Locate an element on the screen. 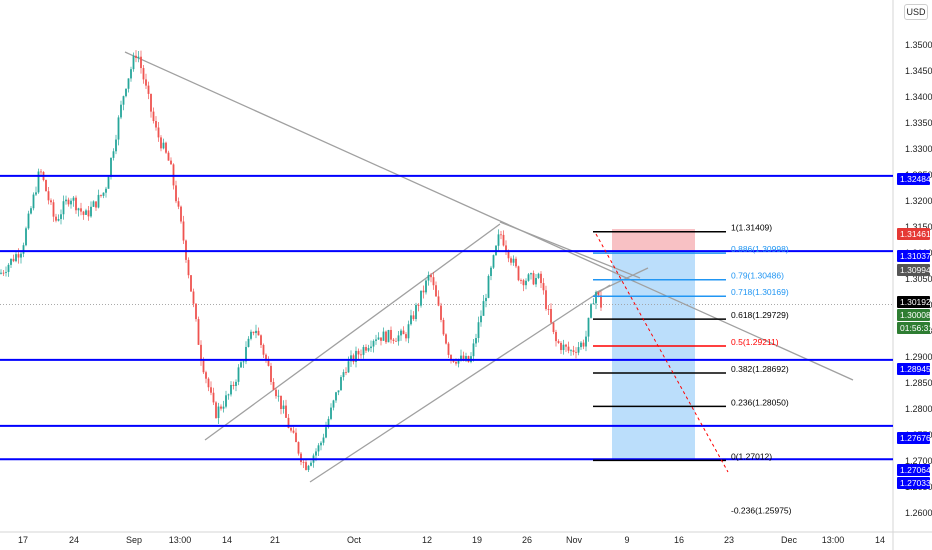  x-tick-label: 19 is located at coordinates (477, 540).